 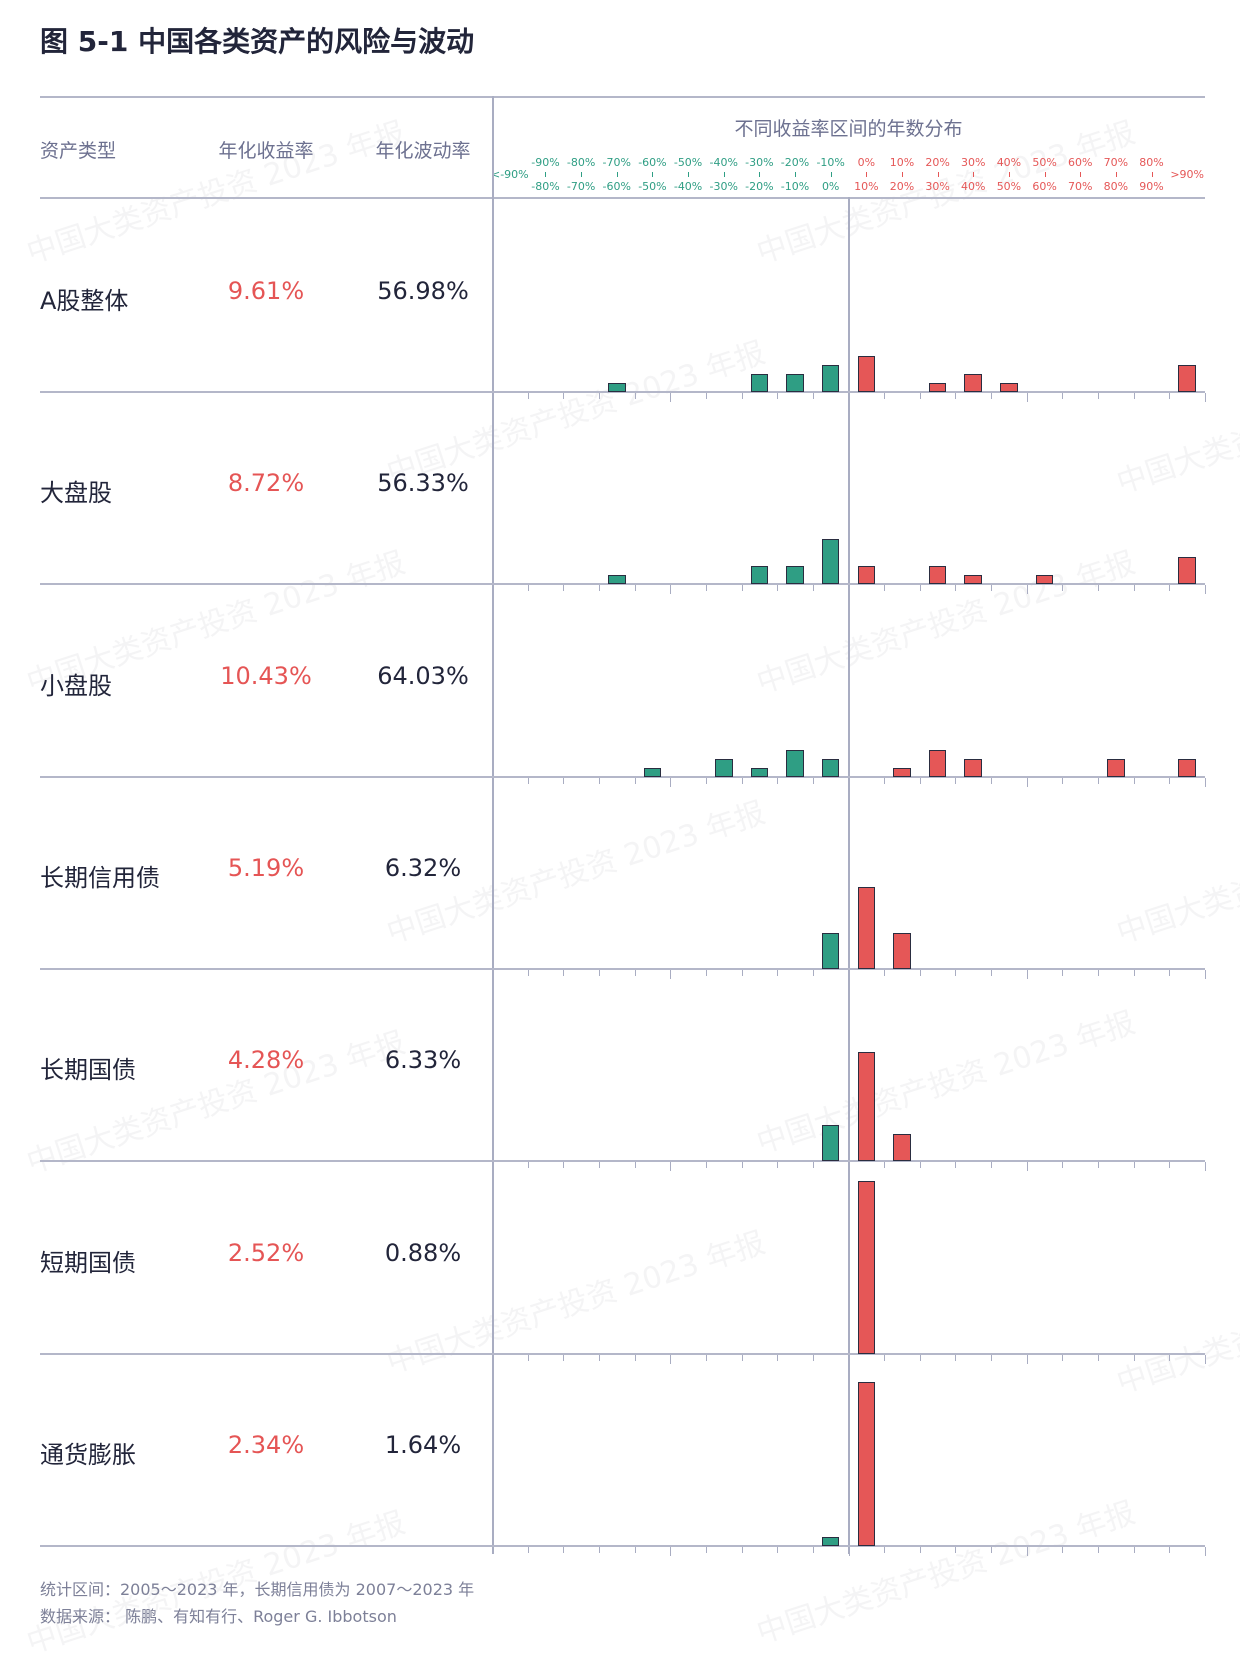 What do you see at coordinates (866, 186) in the screenshot?
I see `bin-label-bottom: 10%` at bounding box center [866, 186].